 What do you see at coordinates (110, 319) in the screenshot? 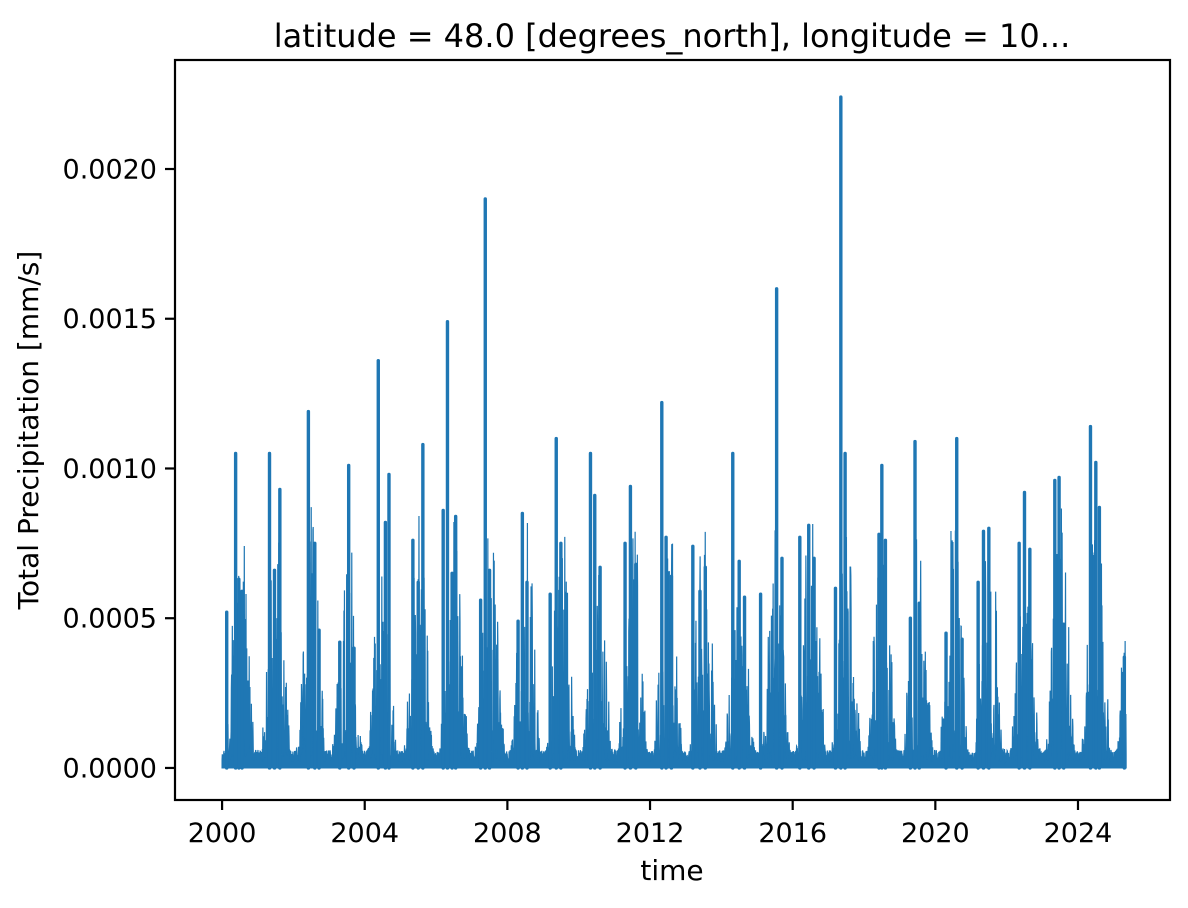
I see `y-tick-label: 0.0015` at bounding box center [110, 319].